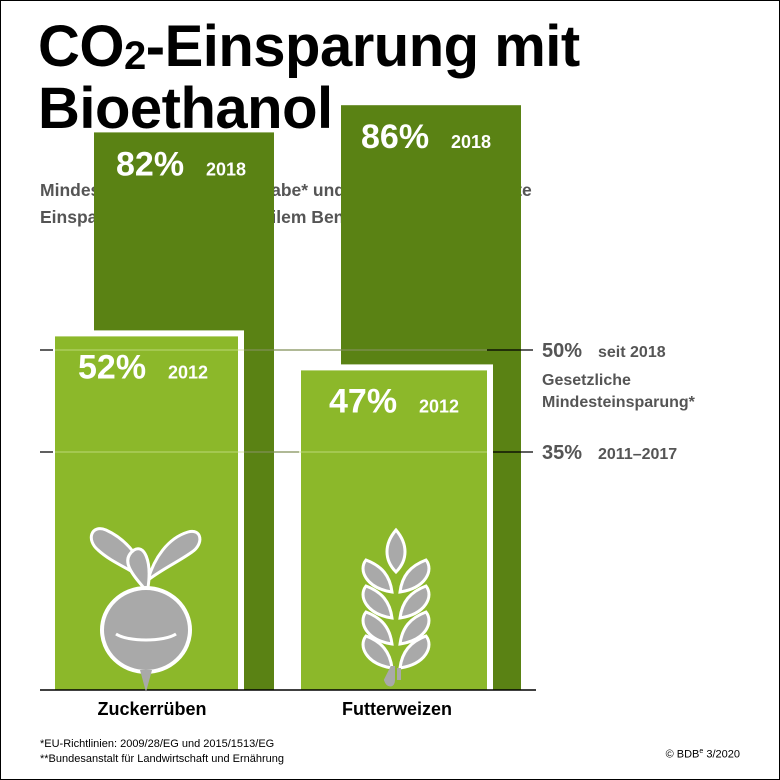 The width and height of the screenshot is (780, 780). Describe the element at coordinates (562, 351) in the screenshot. I see `threshold-value-label: 50%` at that location.